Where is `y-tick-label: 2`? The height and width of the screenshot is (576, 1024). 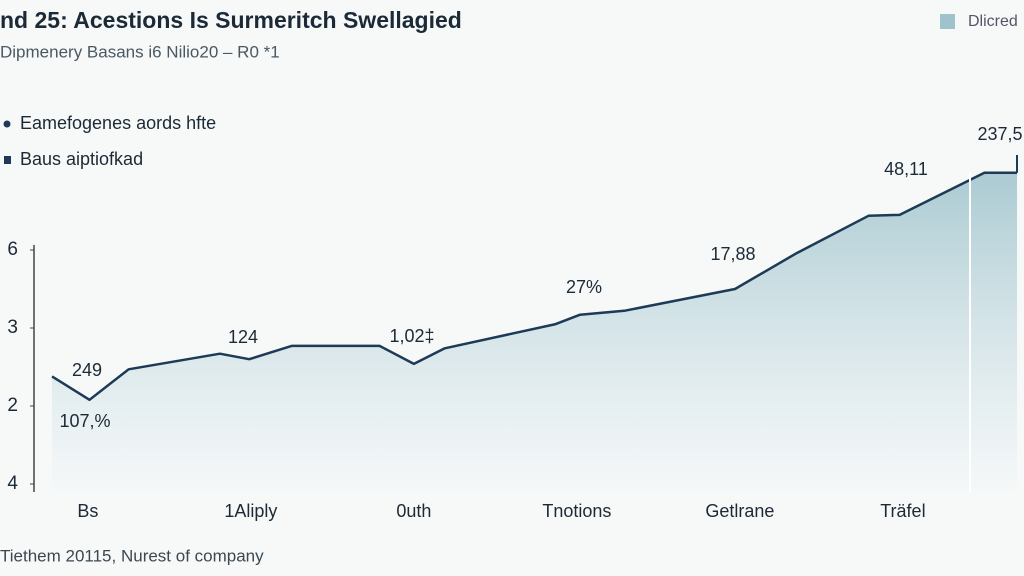
y-tick-label: 2 is located at coordinates (12, 405).